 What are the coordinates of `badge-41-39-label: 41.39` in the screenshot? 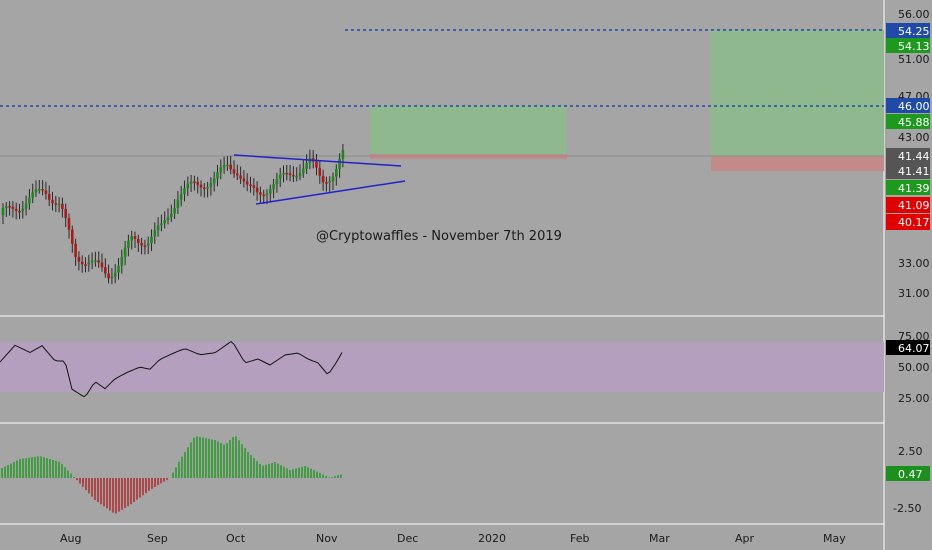 It's located at (914, 188).